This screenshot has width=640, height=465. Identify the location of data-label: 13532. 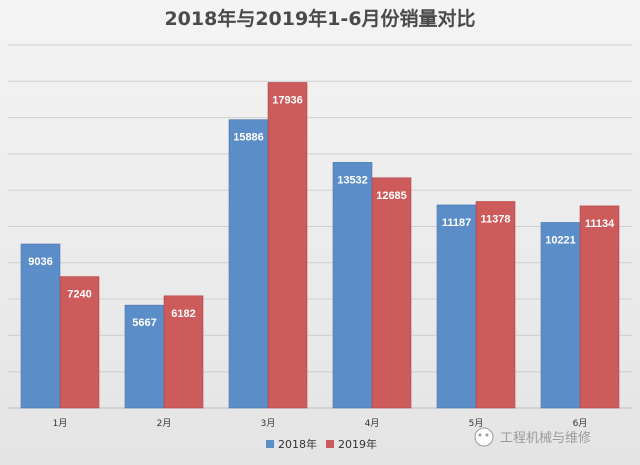
(352, 180).